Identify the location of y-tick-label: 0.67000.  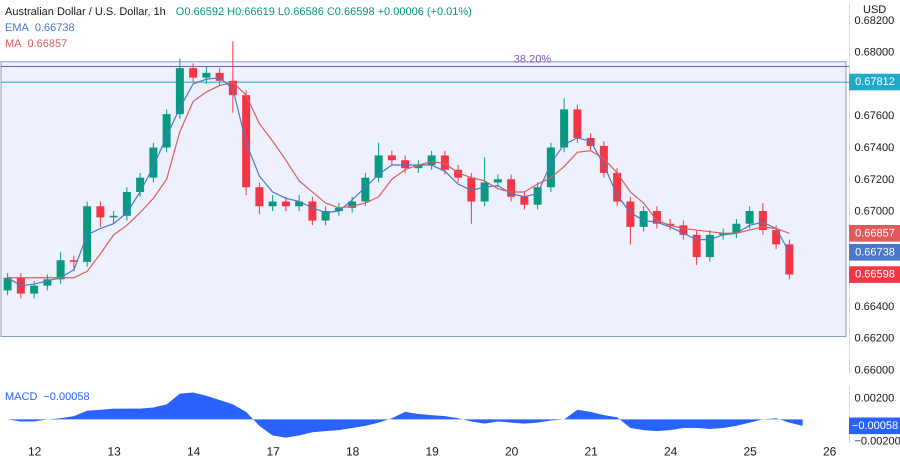
(874, 212).